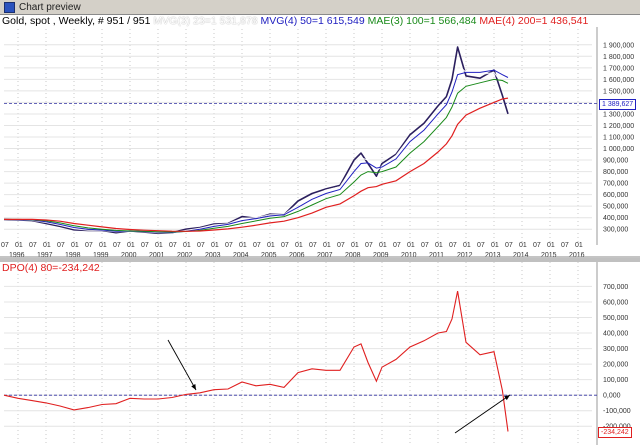  What do you see at coordinates (129, 255) in the screenshot?
I see `x-axis-year-label: 2000` at bounding box center [129, 255].